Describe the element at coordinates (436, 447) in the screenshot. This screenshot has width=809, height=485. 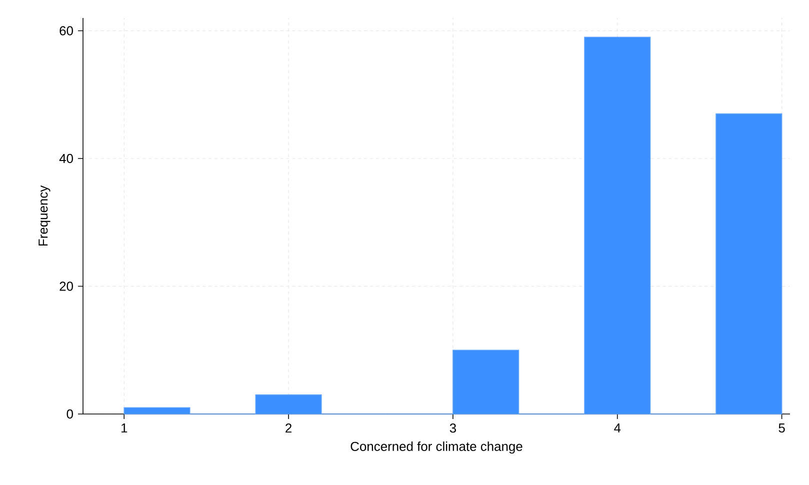
I see `x-axis-title: Concerned for climate change` at that location.